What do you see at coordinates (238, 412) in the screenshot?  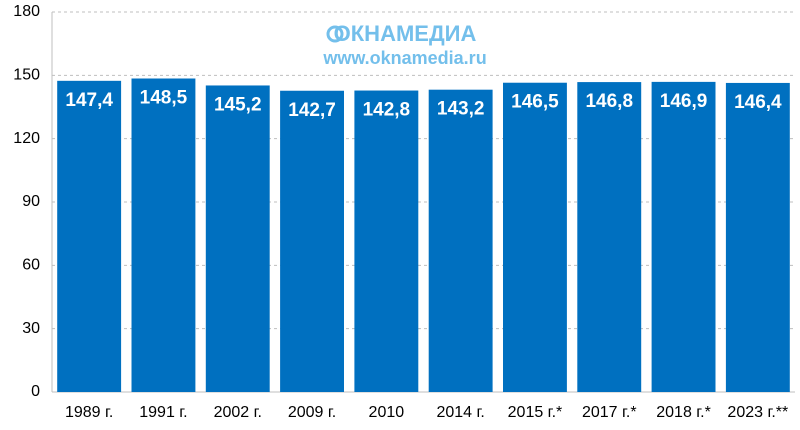 I see `x-tick-label: 2002 г.` at bounding box center [238, 412].